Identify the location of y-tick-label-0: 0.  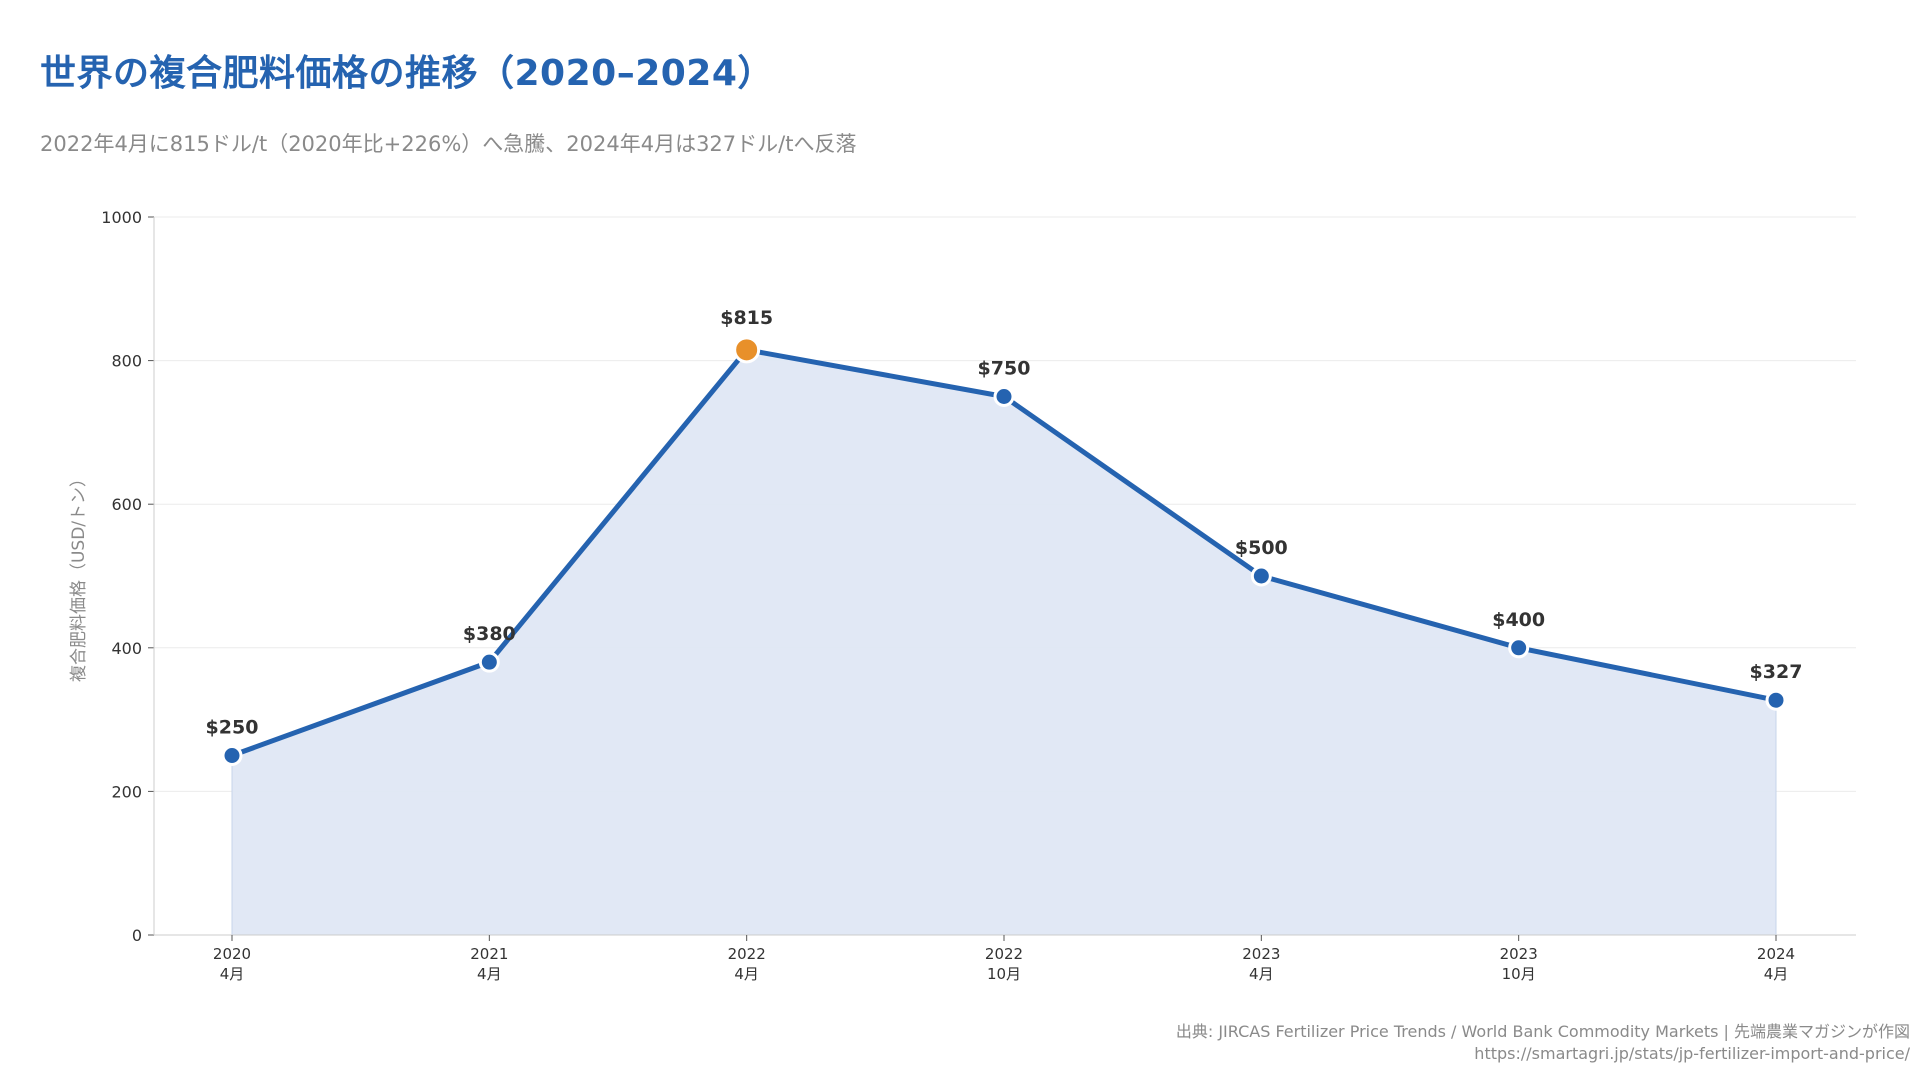
(137, 935).